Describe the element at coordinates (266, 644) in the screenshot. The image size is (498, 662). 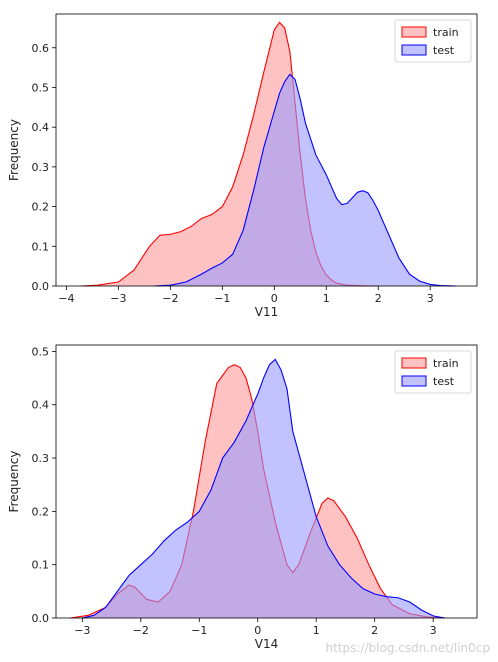
I see `x-axis-label: V14` at that location.